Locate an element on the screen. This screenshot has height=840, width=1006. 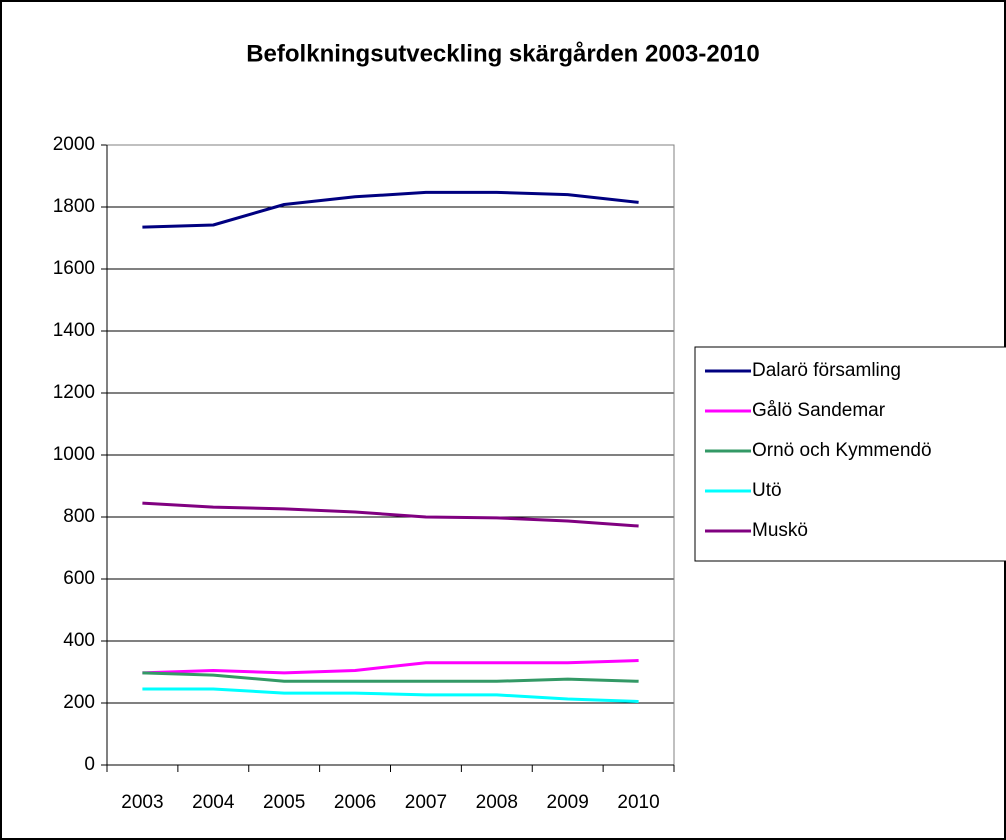
y-tick-label: 400 is located at coordinates (79, 640).